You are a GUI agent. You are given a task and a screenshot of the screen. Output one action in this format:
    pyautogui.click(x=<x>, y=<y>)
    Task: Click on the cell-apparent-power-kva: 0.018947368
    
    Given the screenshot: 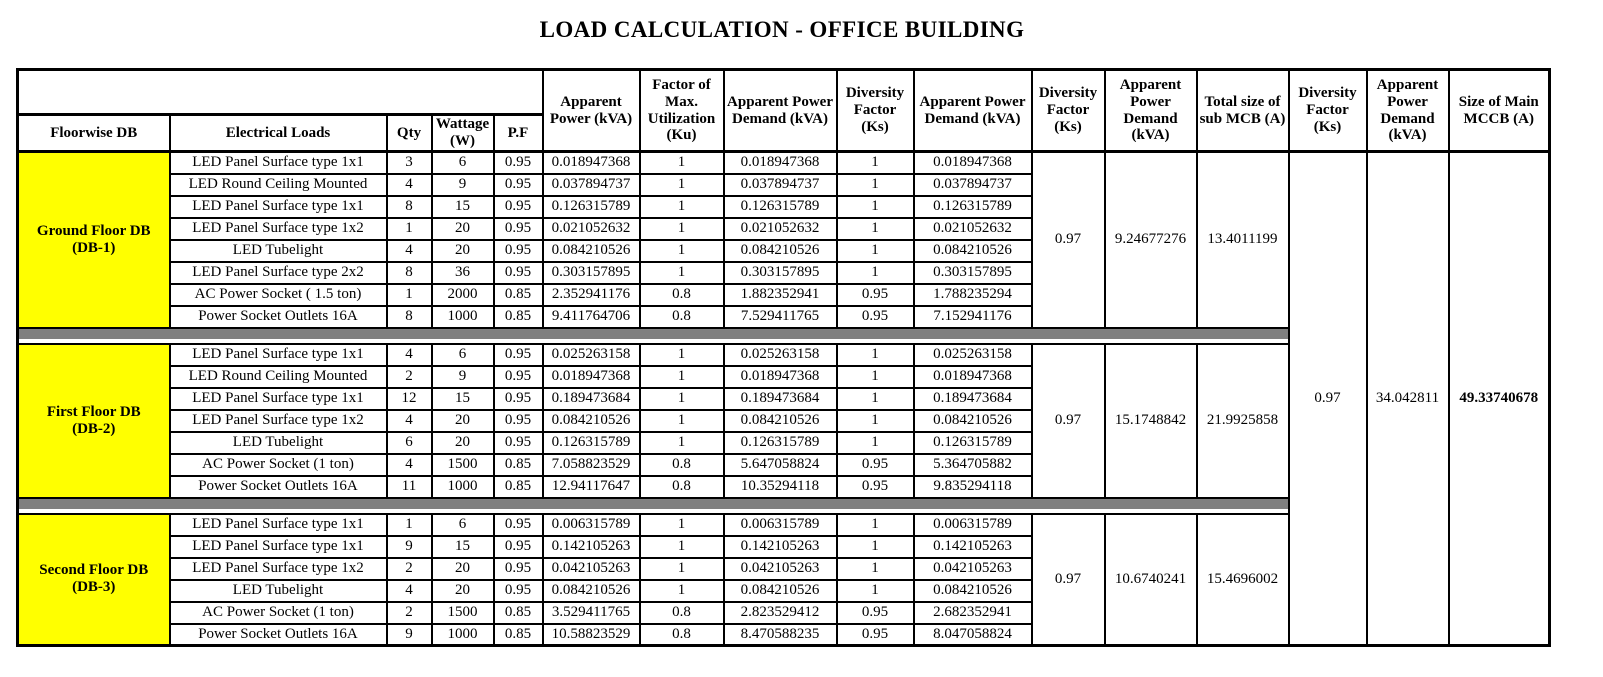 What is the action you would take?
    pyautogui.click(x=591, y=162)
    